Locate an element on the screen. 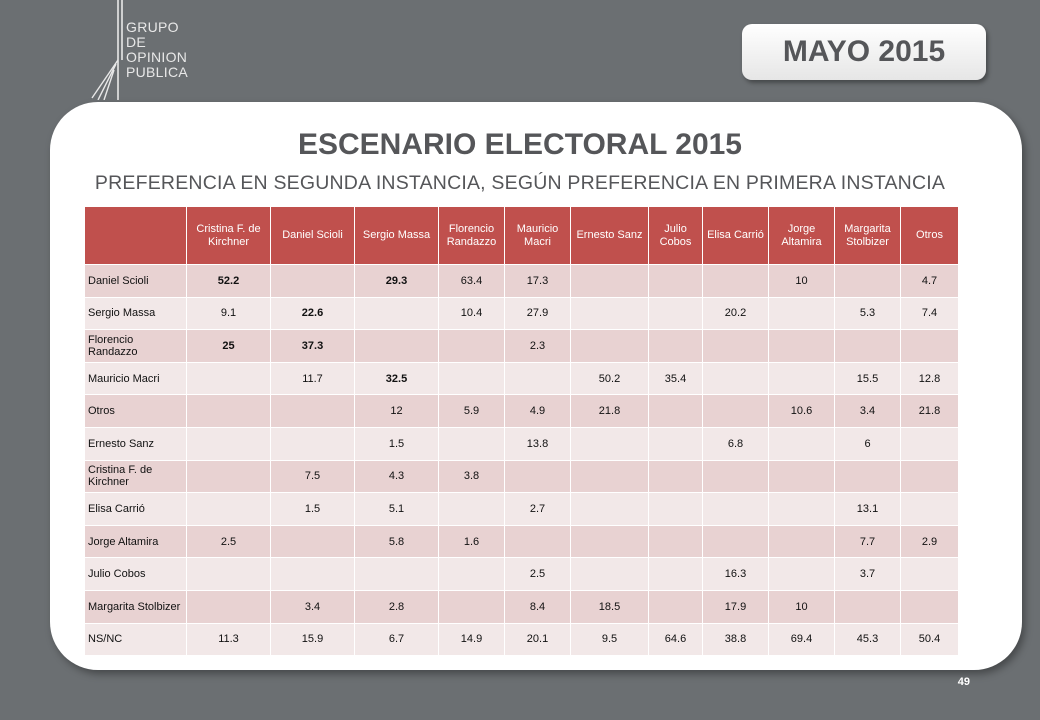 This screenshot has height=720, width=1040. row-label: Otros is located at coordinates (135, 411).